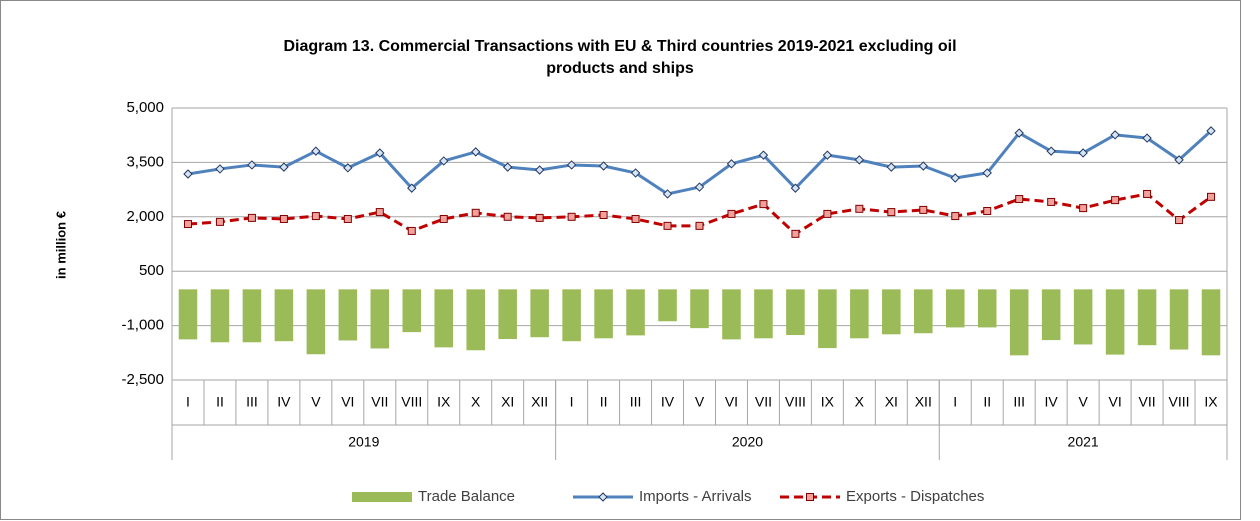  What do you see at coordinates (668, 402) in the screenshot?
I see `x-tick-label: IV` at bounding box center [668, 402].